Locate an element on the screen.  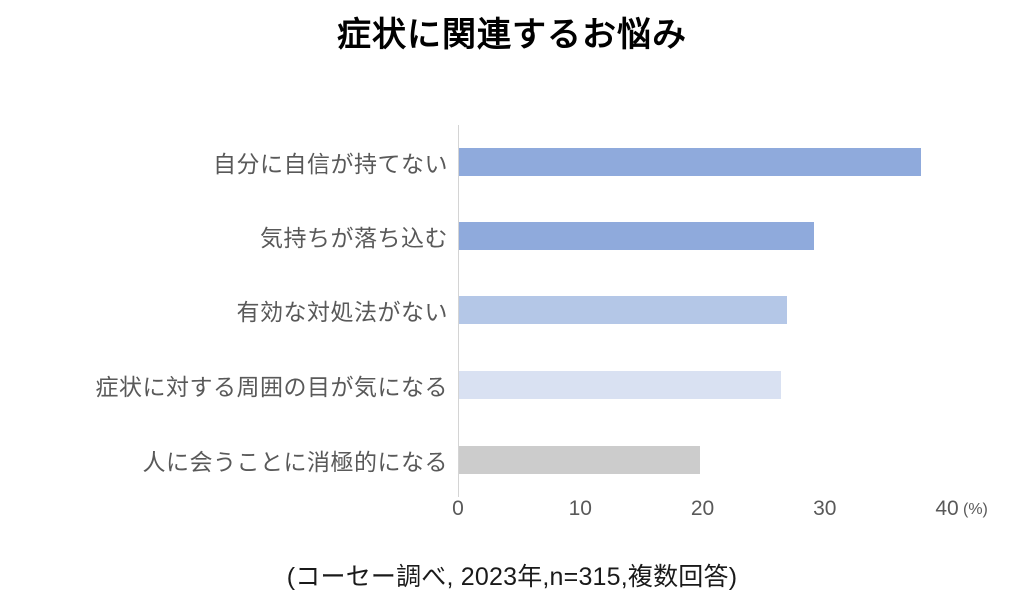
x-tick-label: 40 is located at coordinates (947, 508).